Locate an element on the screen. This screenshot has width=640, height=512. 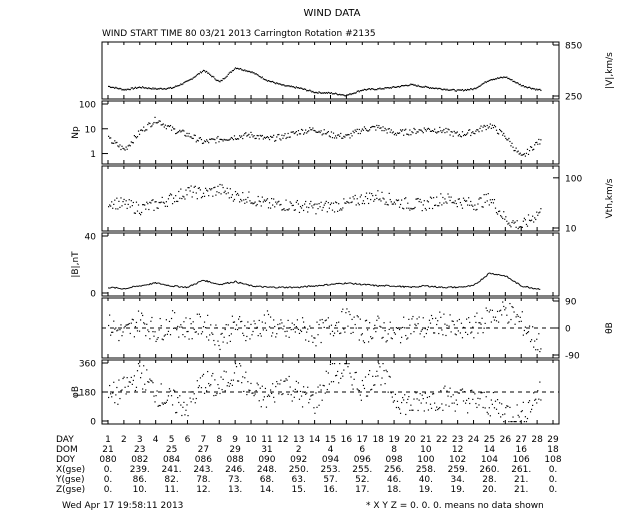
table-cell-zgse: 18. is located at coordinates (394, 490).